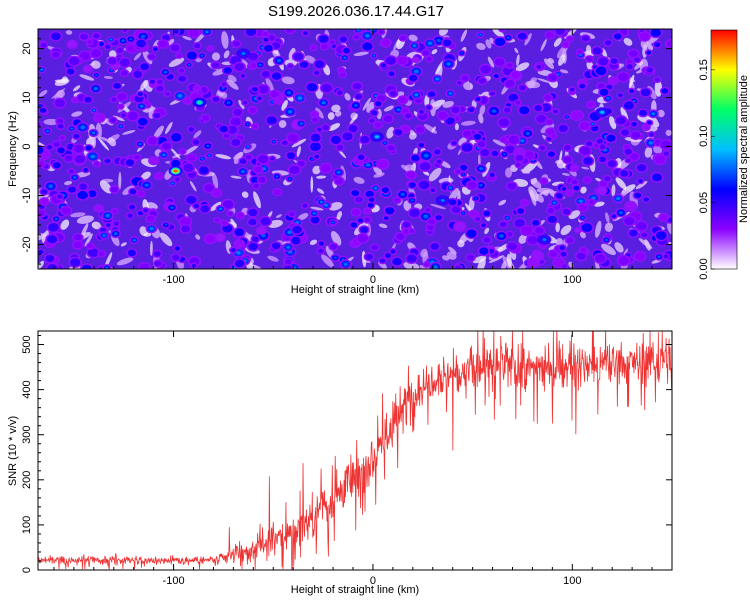 This screenshot has height=600, width=750. Describe the element at coordinates (27, 389) in the screenshot. I see `snr-y-tick-label: 400` at that location.